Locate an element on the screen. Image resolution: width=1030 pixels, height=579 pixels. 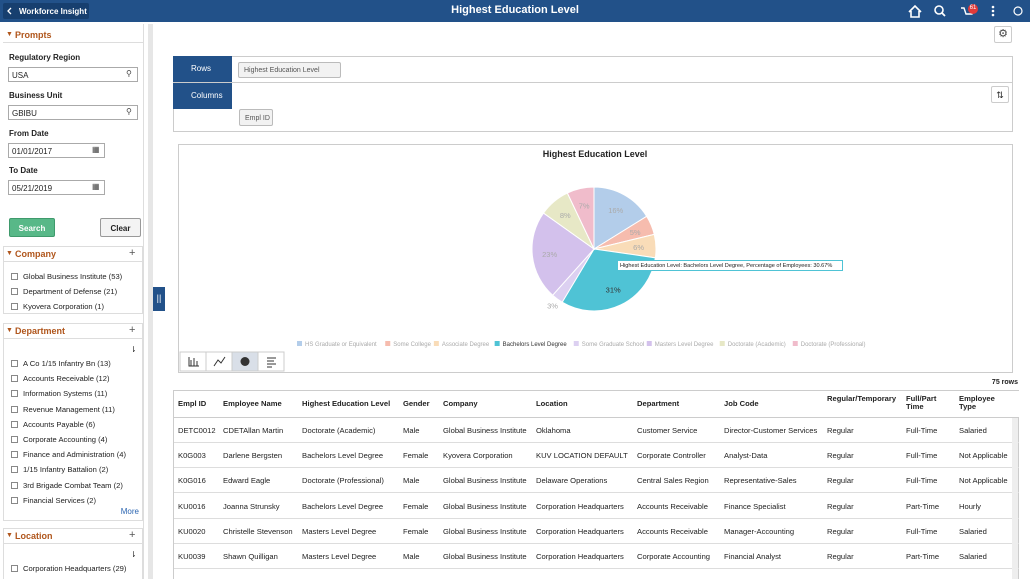
cell: Bachelors Level Degree is located at coordinates (343, 456).